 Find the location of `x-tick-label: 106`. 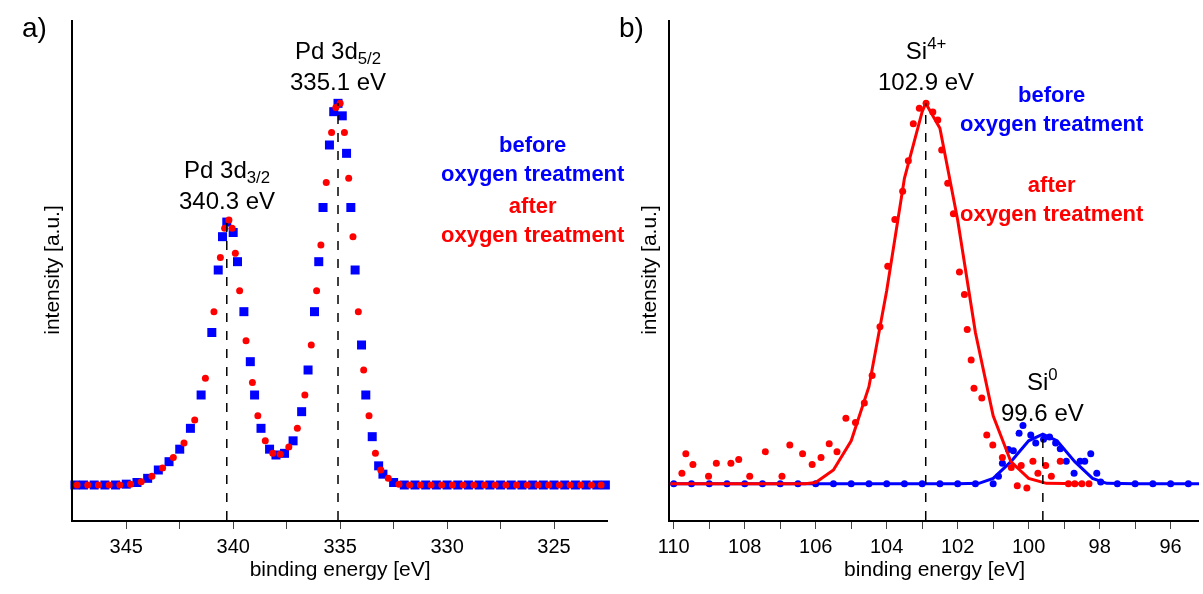

x-tick-label: 106 is located at coordinates (816, 545).